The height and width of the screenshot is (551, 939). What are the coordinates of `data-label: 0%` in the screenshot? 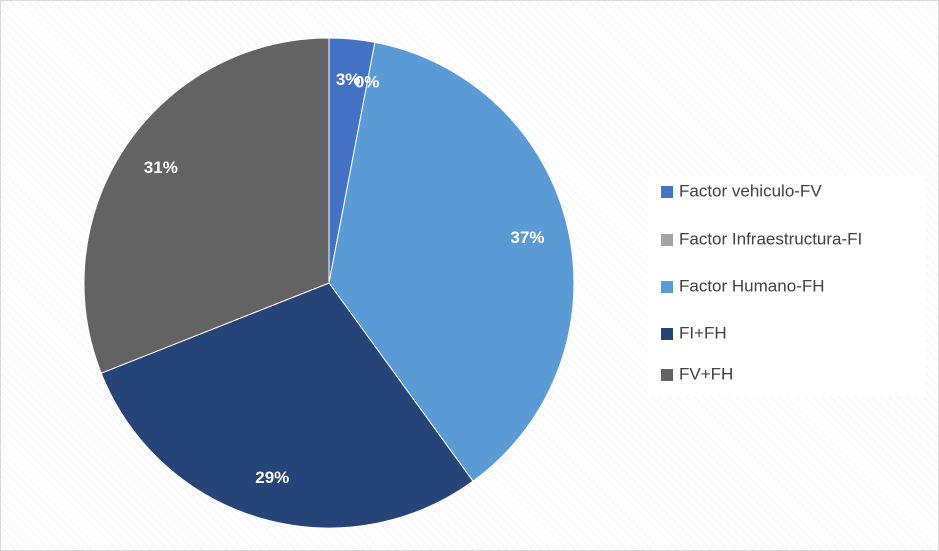 It's located at (367, 82).